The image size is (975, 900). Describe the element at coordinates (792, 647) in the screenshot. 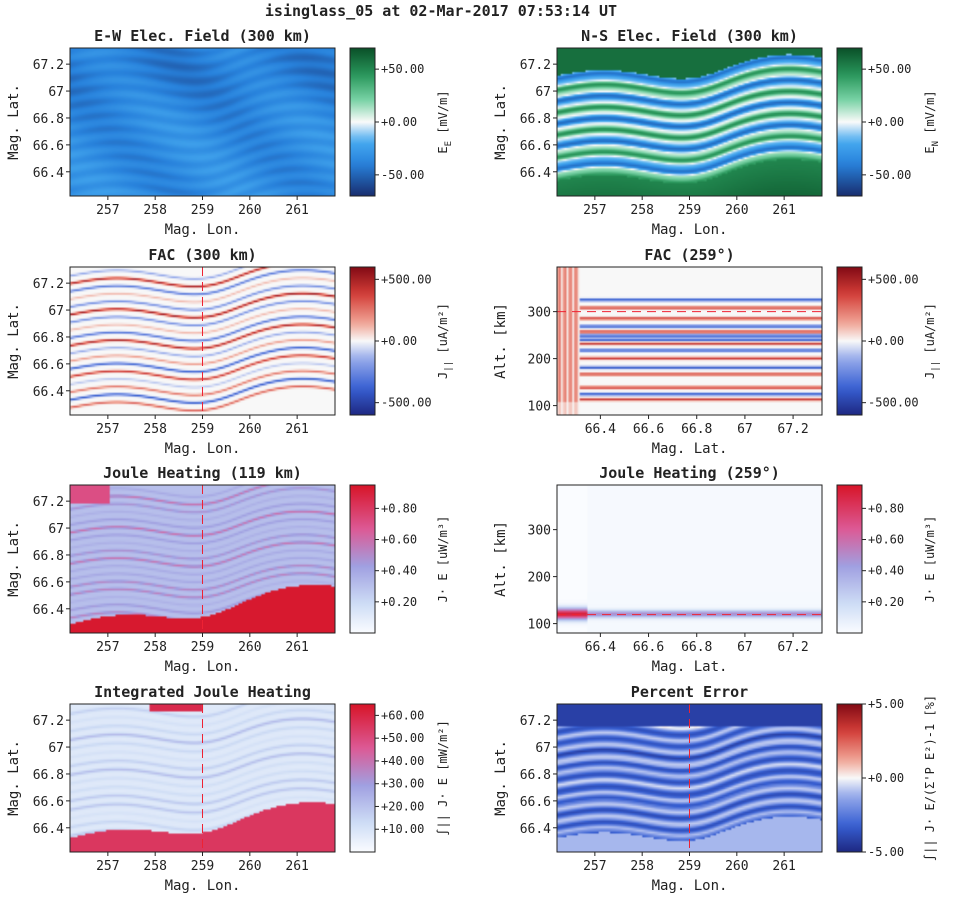

I see `x-tick-label: 67.2` at that location.